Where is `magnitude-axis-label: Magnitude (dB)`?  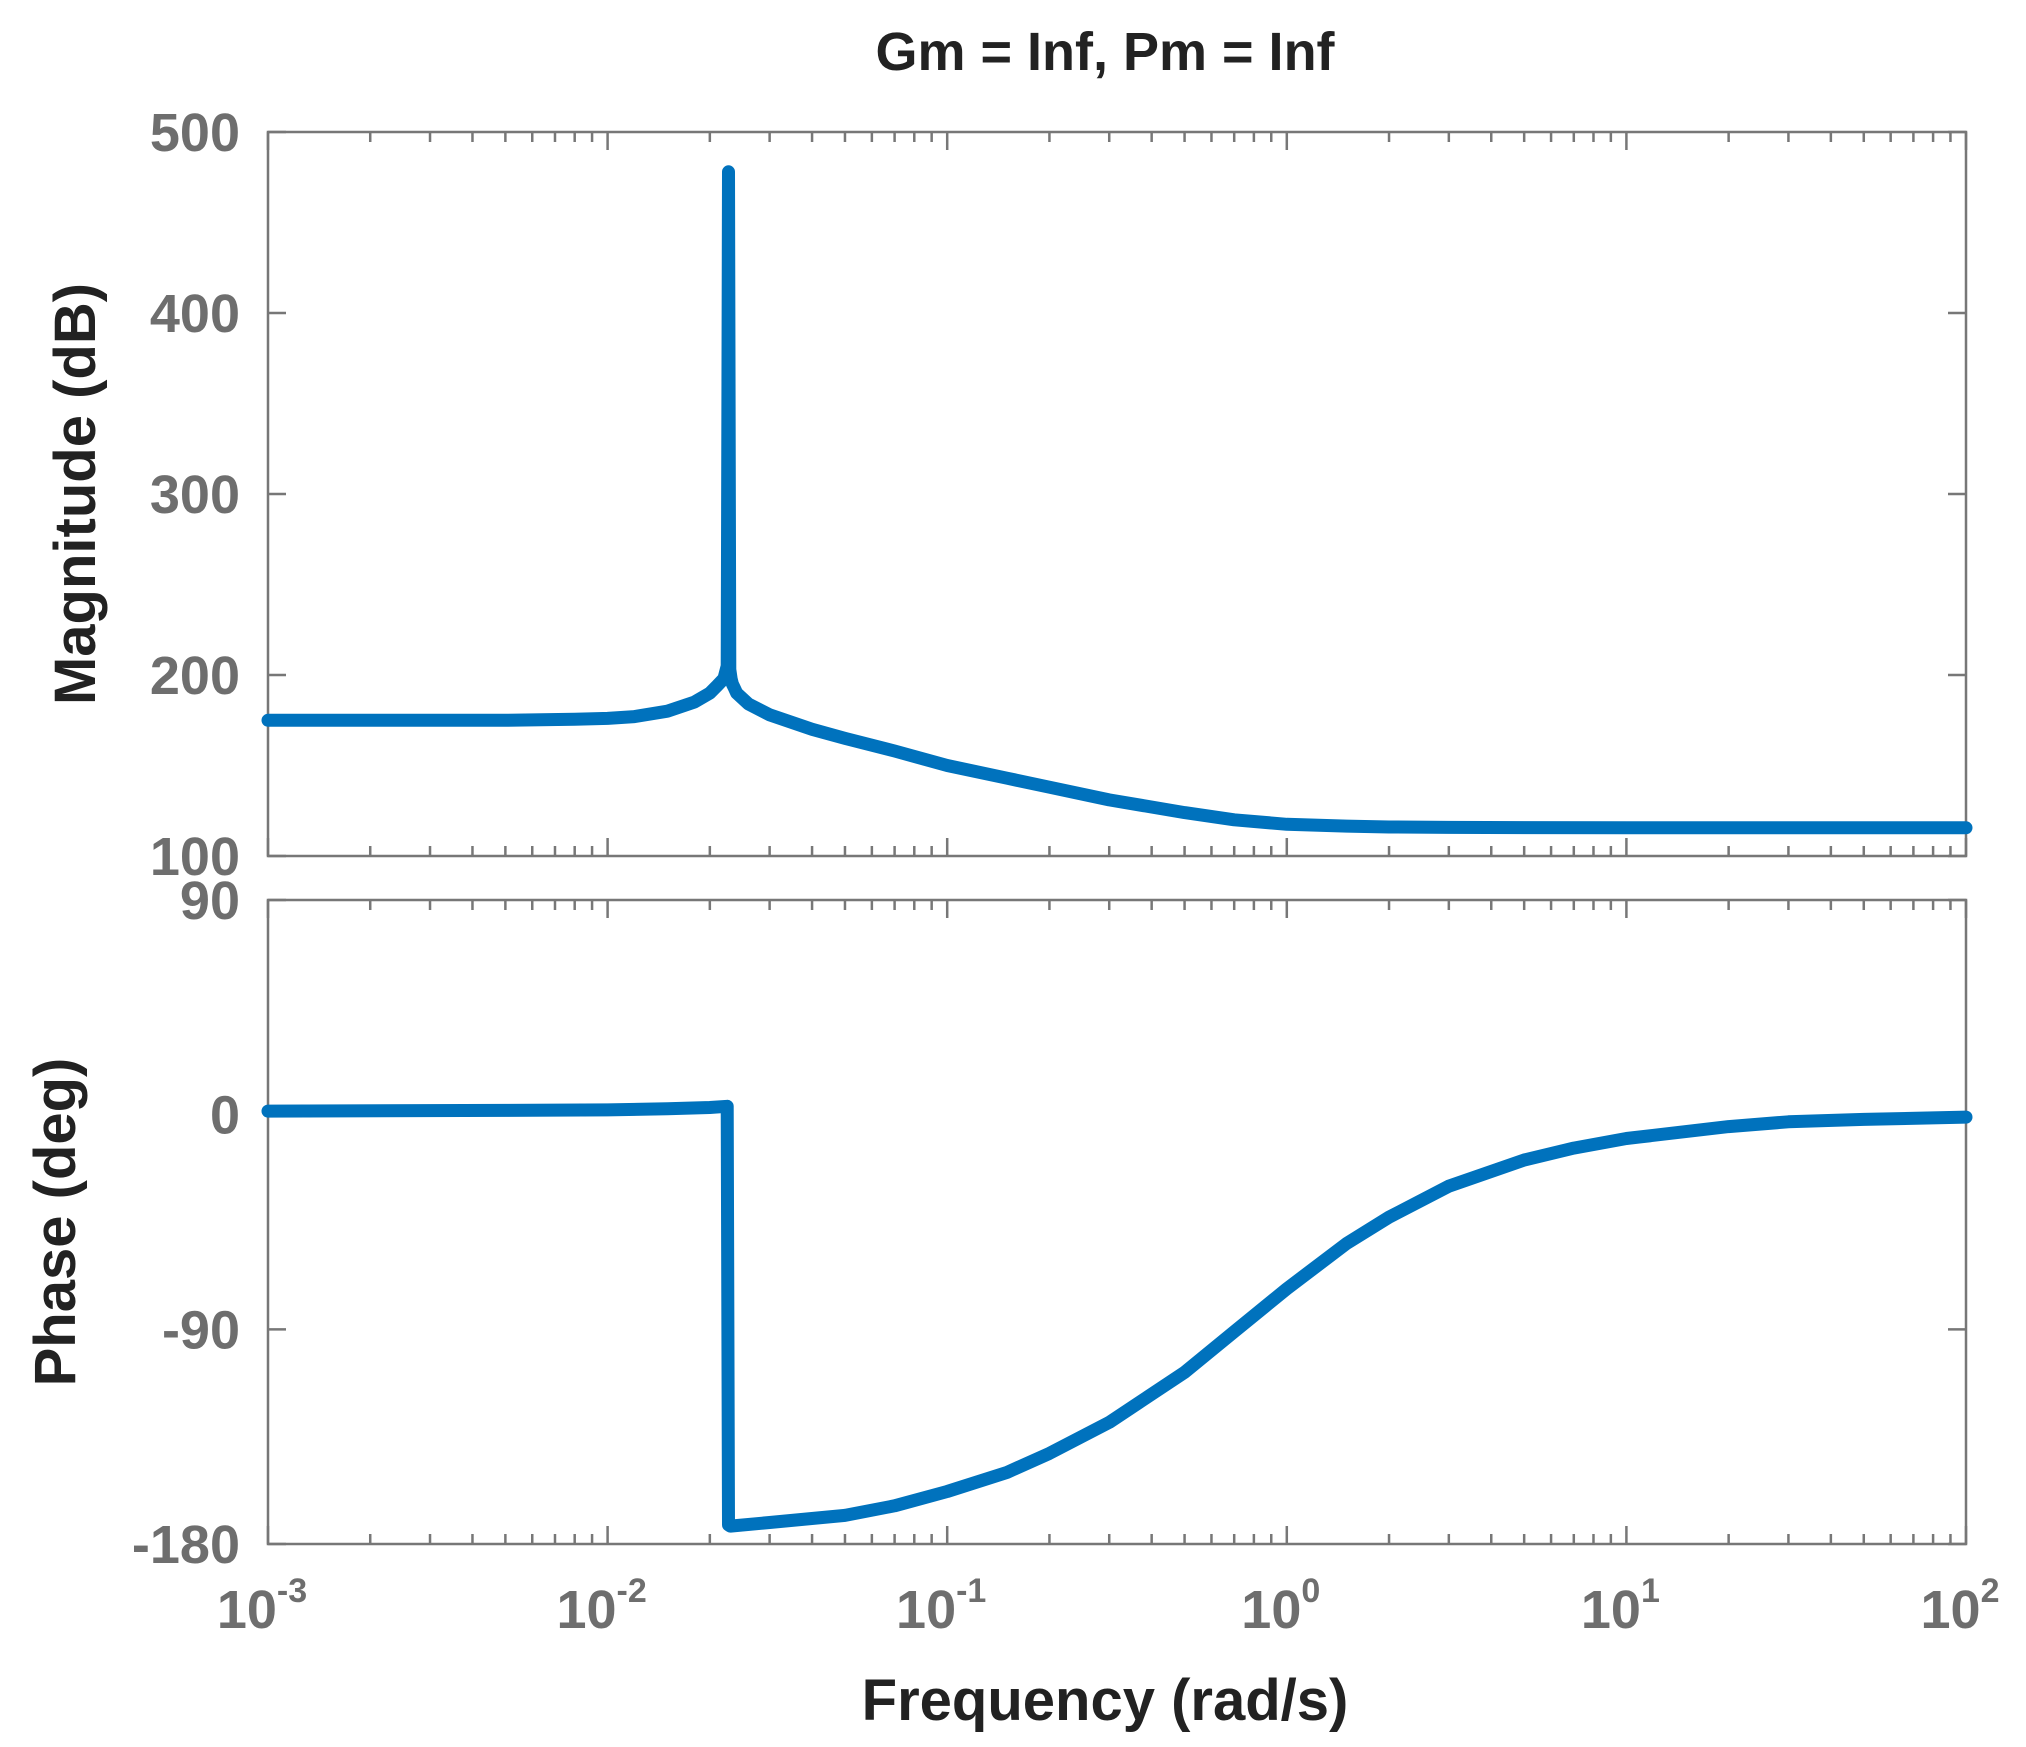 magnitude-axis-label: Magnitude (dB) is located at coordinates (75, 494).